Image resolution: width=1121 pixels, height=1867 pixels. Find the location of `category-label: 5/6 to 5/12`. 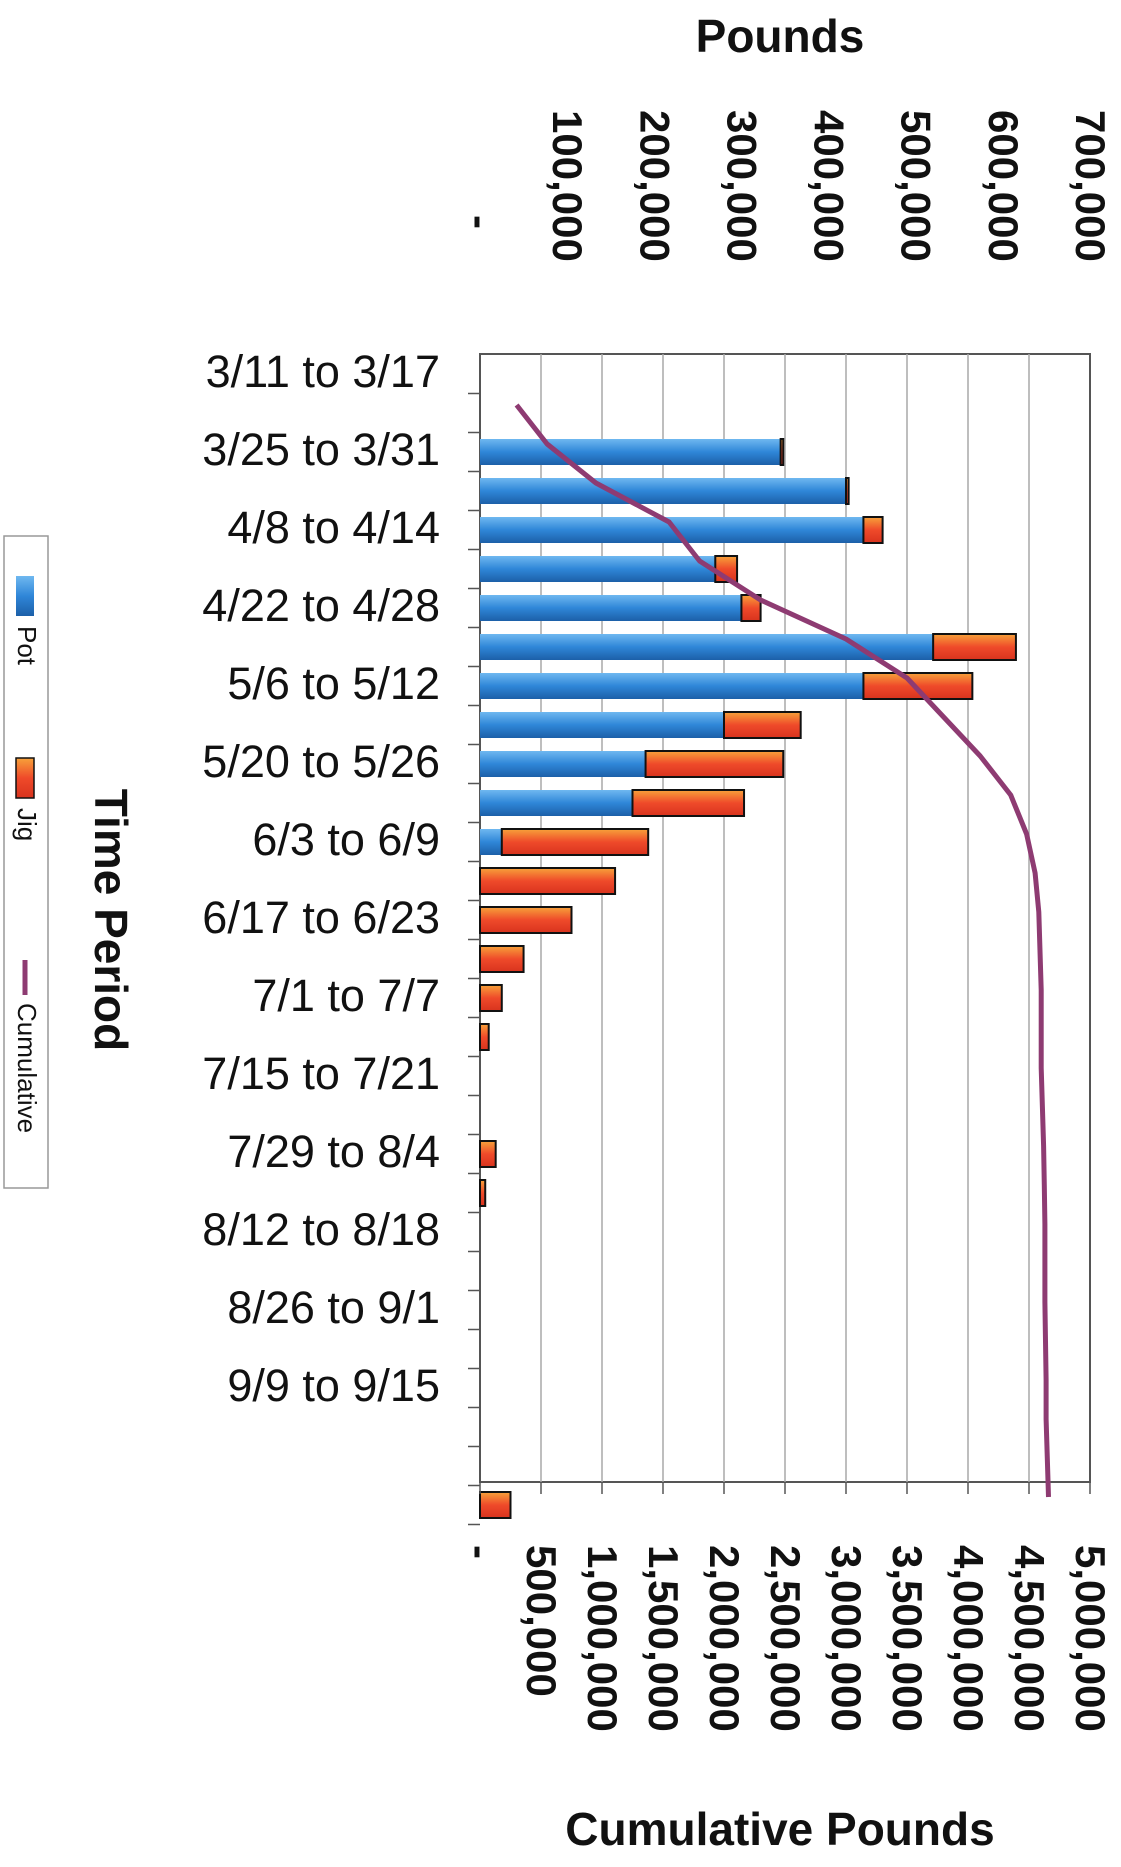

category-label: 5/6 to 5/12 is located at coordinates (333, 683).